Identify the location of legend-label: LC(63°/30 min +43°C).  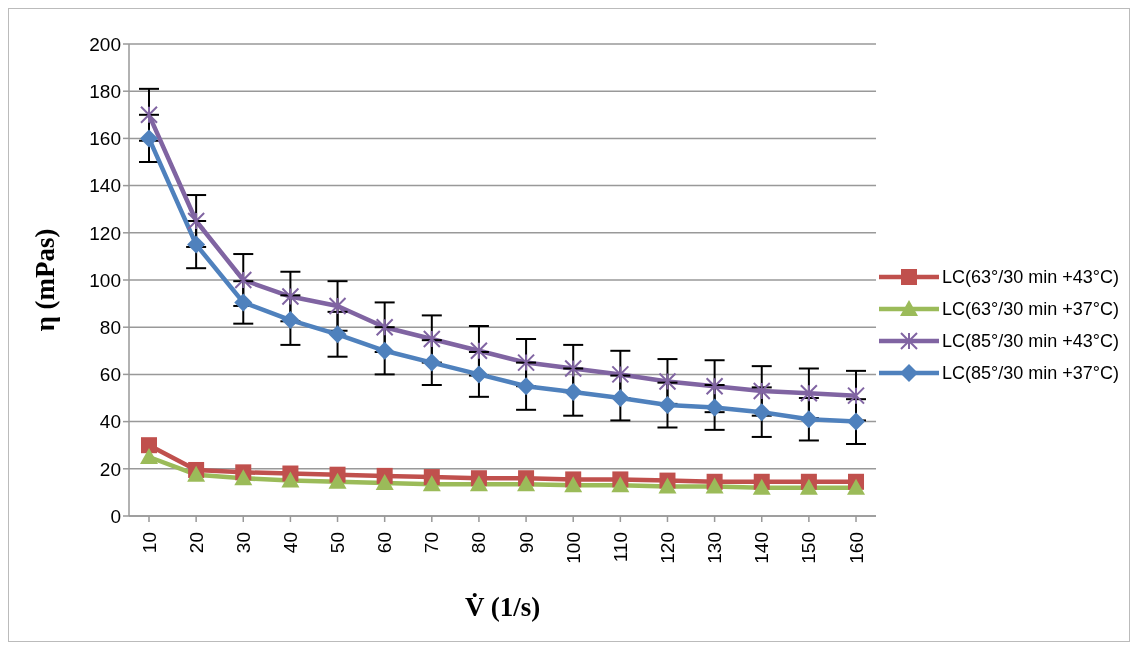
(1030, 277).